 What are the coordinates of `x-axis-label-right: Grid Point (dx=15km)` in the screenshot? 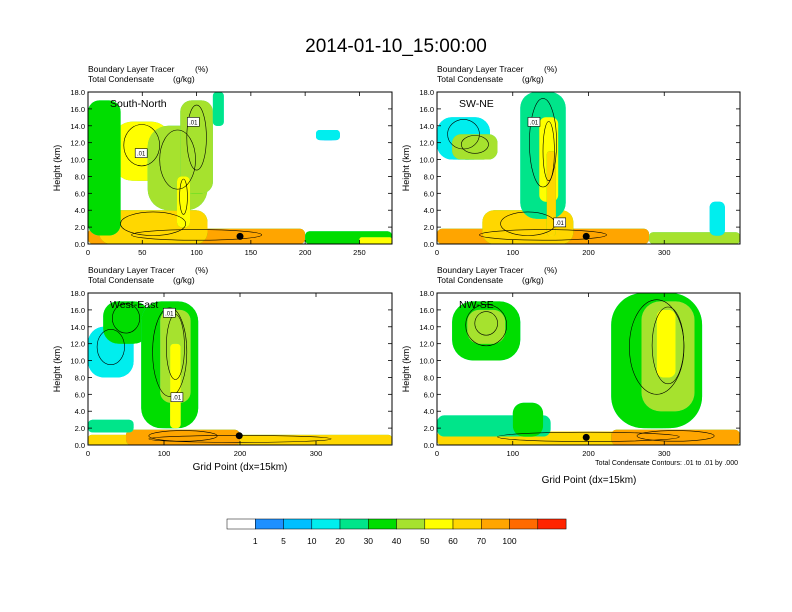 It's located at (589, 480).